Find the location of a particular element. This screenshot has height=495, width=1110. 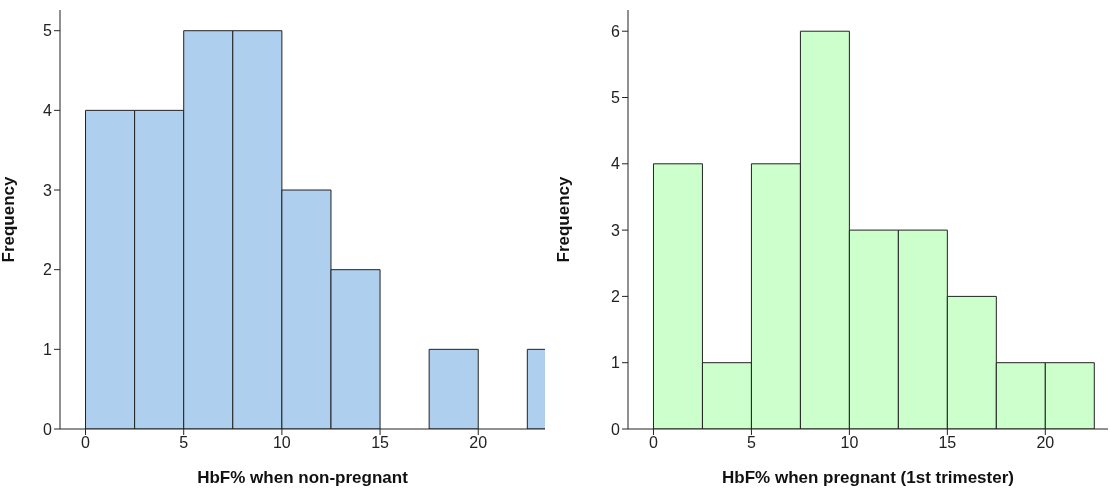

x-axis-title: HbF% when pregnant (1st trimester) is located at coordinates (868, 477).